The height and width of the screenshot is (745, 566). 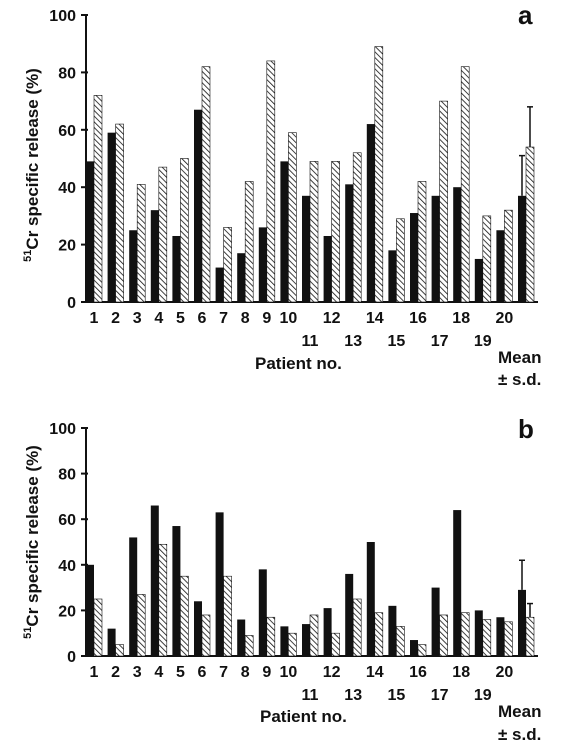 What do you see at coordinates (137, 672) in the screenshot?
I see `x-tick-label: 3` at bounding box center [137, 672].